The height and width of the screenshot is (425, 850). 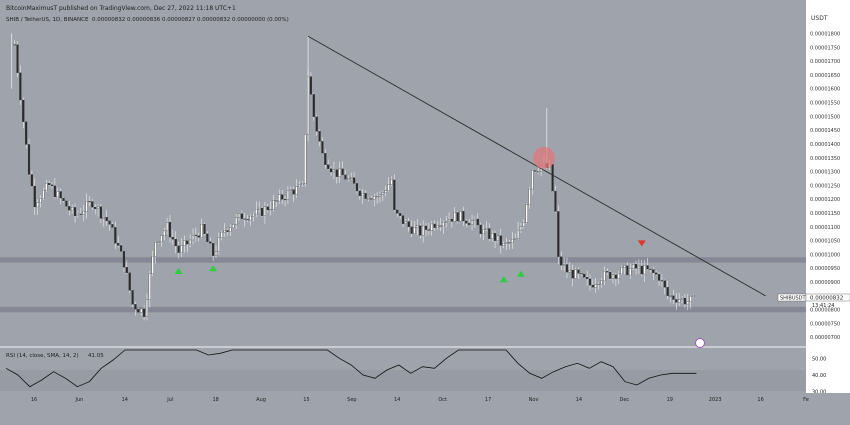 What do you see at coordinates (825, 62) in the screenshot?
I see `price-tick-label: 0.00001700` at bounding box center [825, 62].